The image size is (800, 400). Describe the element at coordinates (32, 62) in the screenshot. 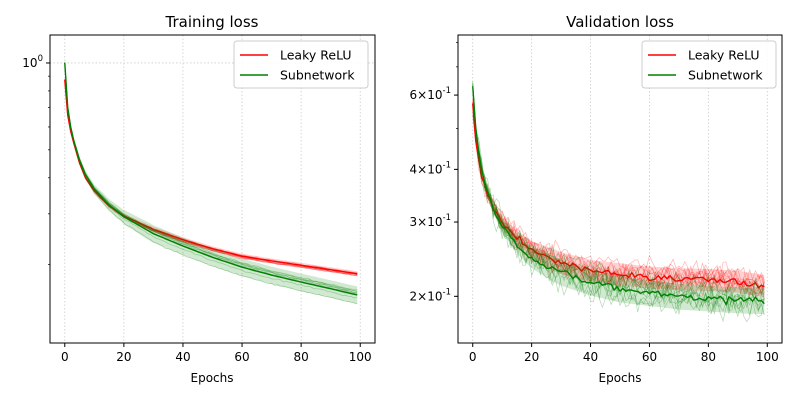

I see `y-tick-label: 100` at that location.